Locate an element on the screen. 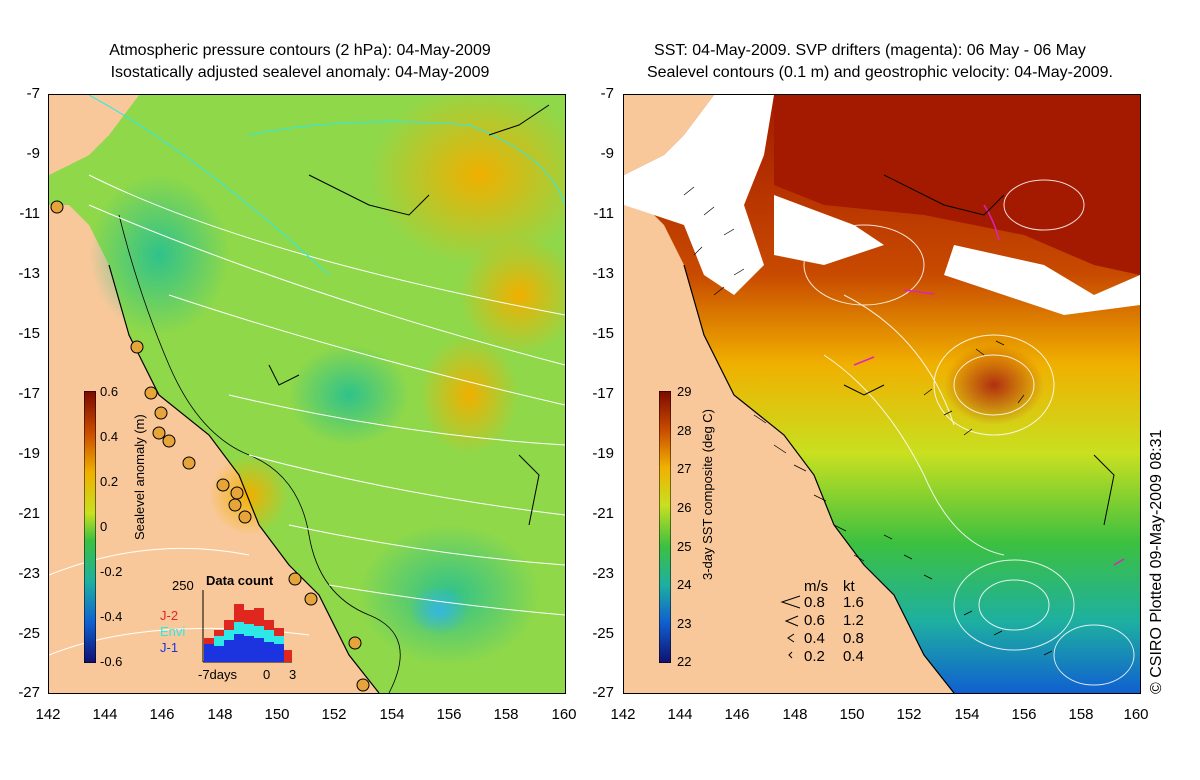 This screenshot has width=1200, height=780. series-j2-label: J-2 is located at coordinates (169, 615).